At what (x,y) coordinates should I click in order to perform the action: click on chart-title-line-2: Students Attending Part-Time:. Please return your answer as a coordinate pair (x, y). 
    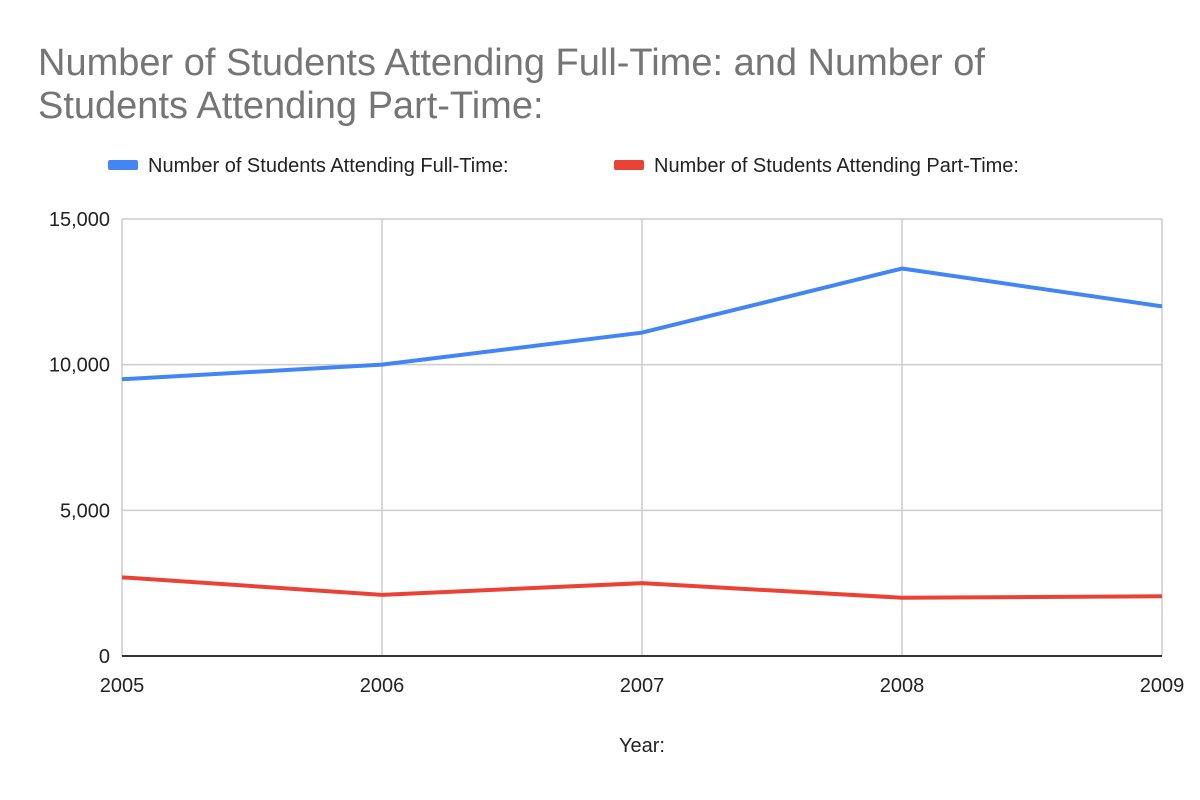
    Looking at the image, I should click on (291, 106).